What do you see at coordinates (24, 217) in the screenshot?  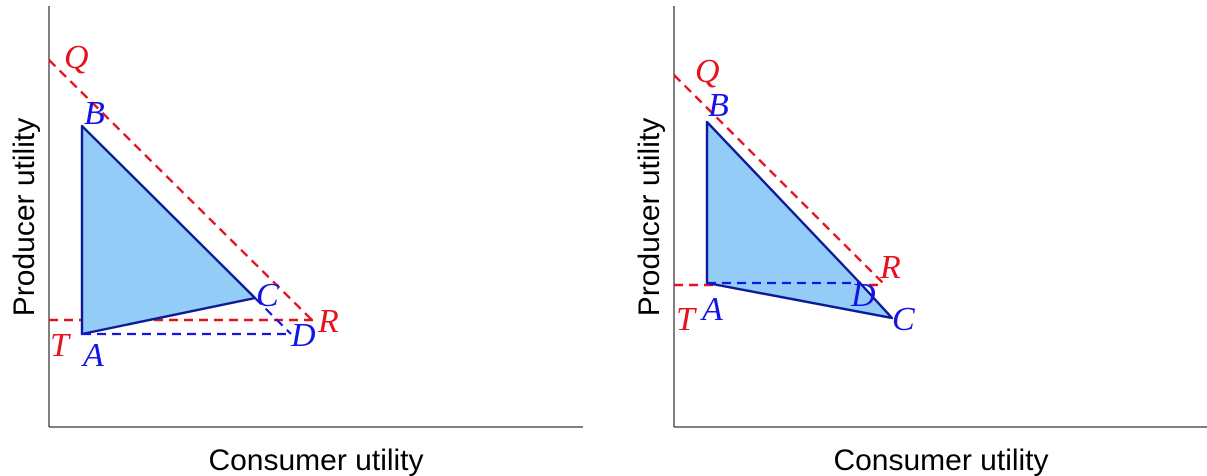 I see `left-y-axis-label: Producer utility` at bounding box center [24, 217].